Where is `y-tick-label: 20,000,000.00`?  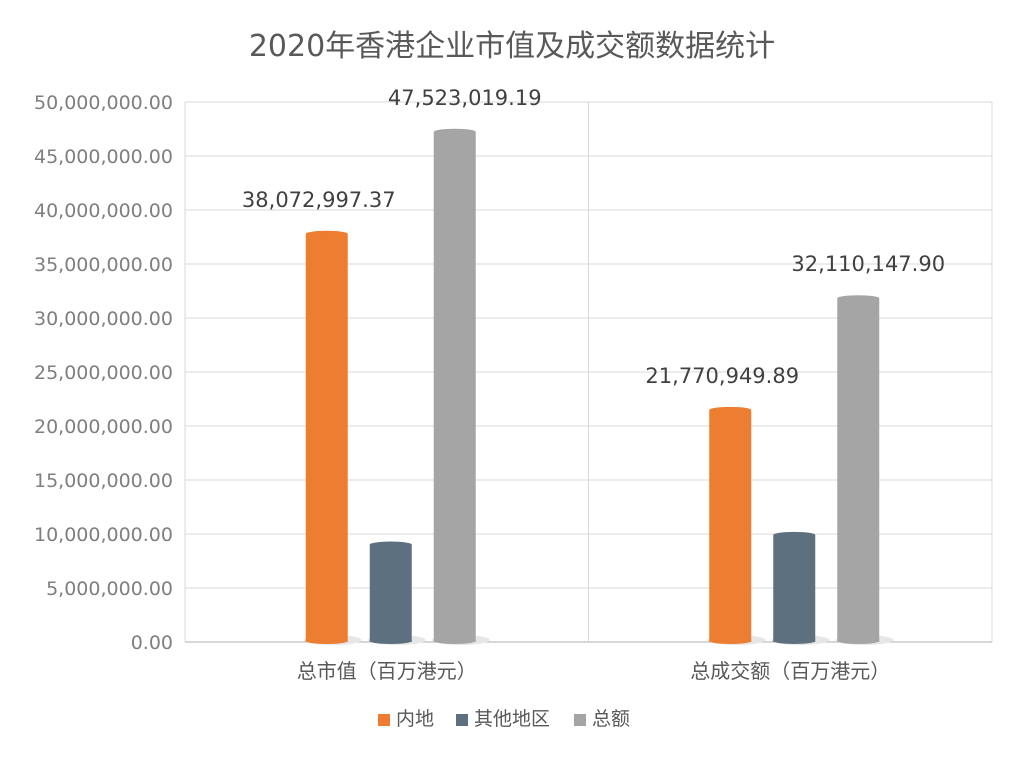 y-tick-label: 20,000,000.00 is located at coordinates (103, 427).